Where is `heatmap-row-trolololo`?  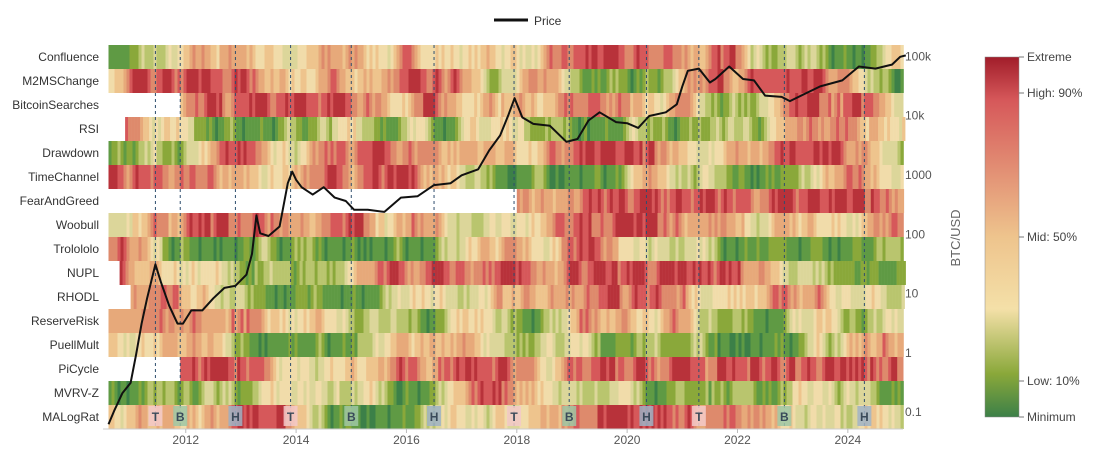 heatmap-row-trolololo is located at coordinates (506, 249).